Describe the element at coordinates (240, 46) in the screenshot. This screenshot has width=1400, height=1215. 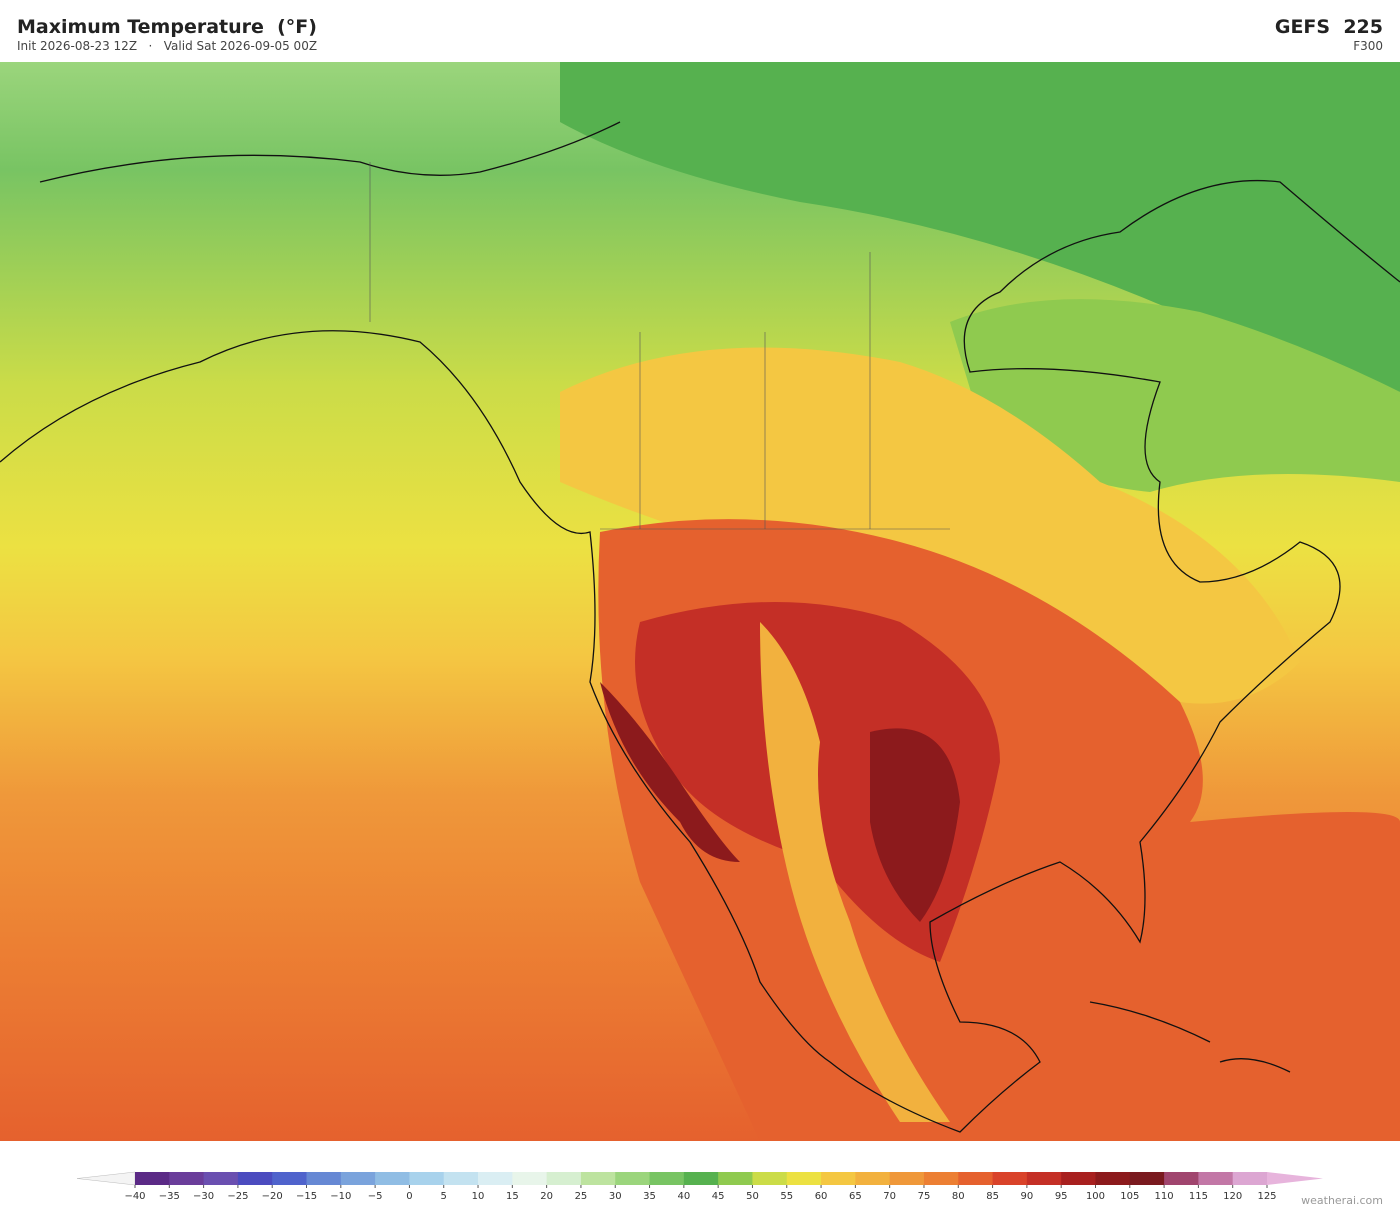
I see `valid: Valid Sat 2026-09-05 00Z` at that location.